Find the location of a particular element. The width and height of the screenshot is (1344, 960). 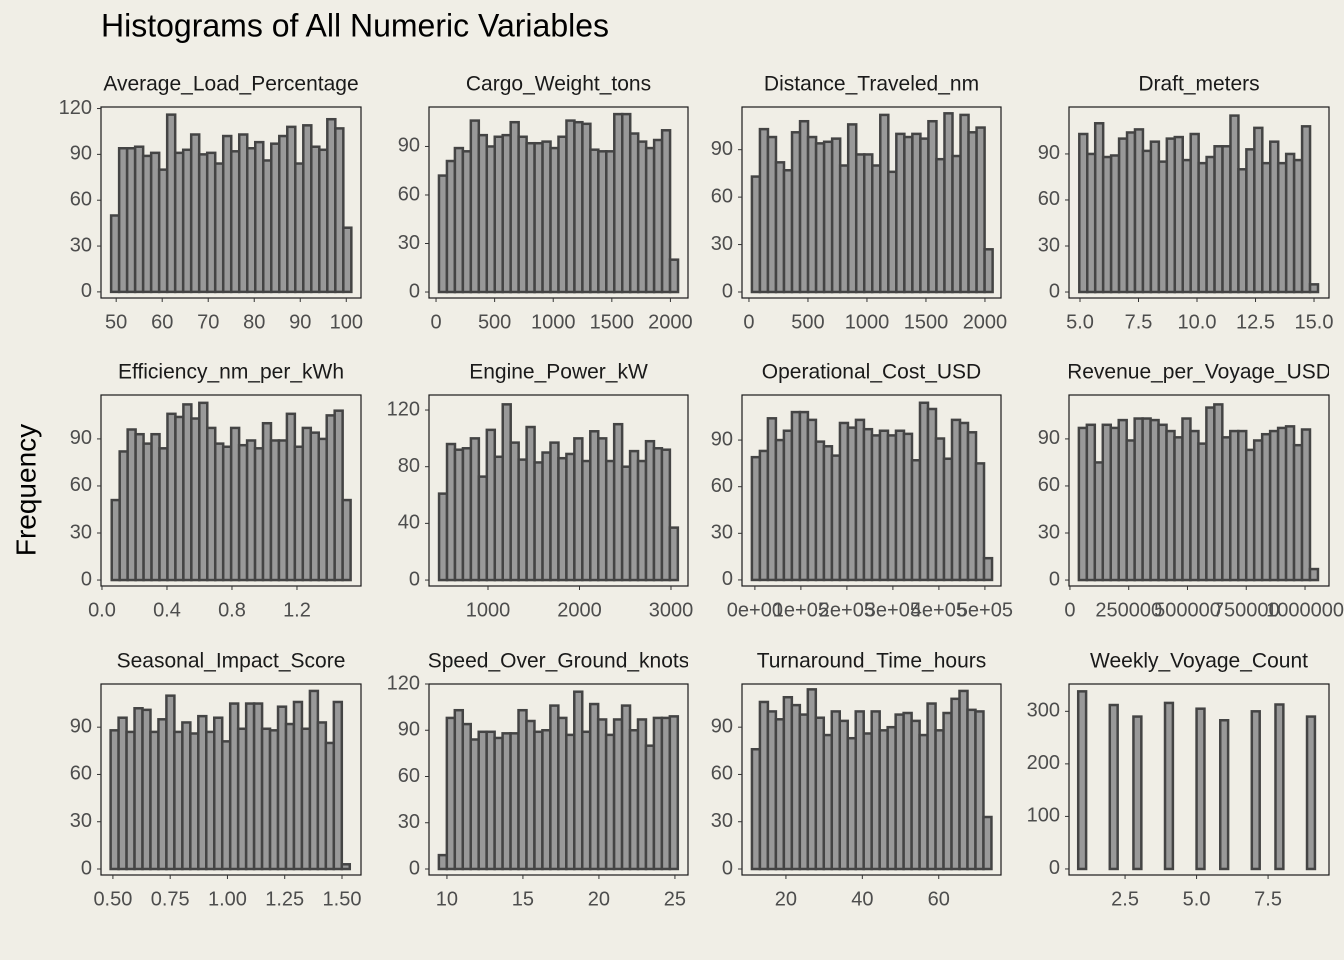

x-tick-label: 1.00 is located at coordinates (227, 899).